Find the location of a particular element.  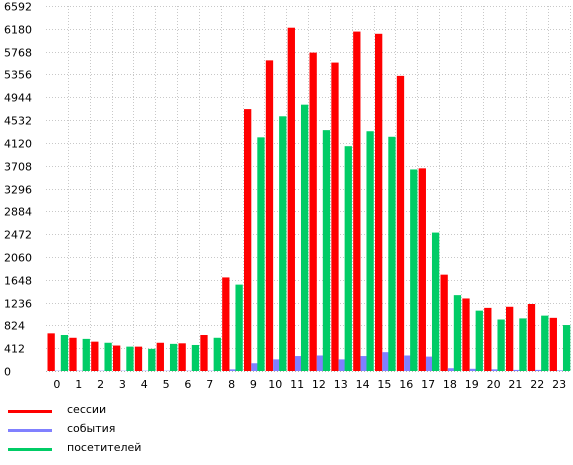

x-tick-label: 2 is located at coordinates (100, 384).